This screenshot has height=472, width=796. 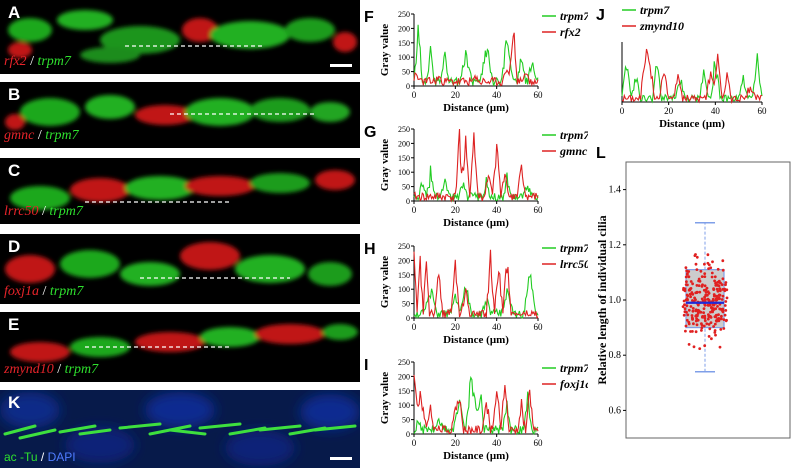 I want to click on acetylated-tubulin-label: ac -Tu, so click(x=21, y=457).